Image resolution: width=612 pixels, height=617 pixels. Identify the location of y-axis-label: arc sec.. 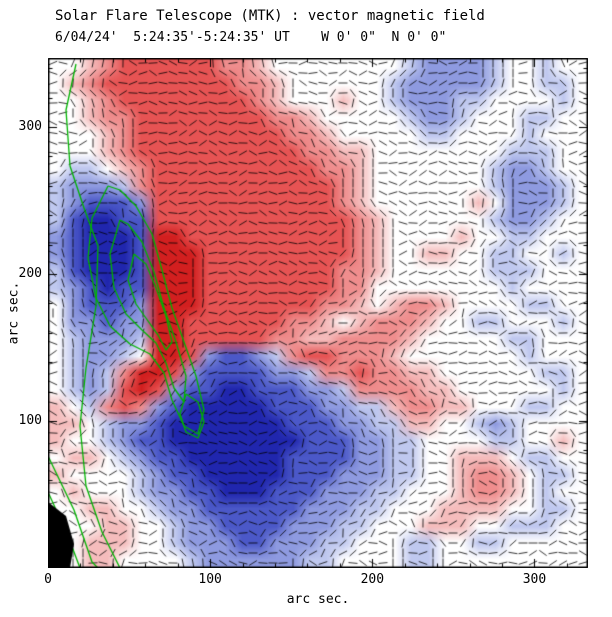
(14, 313).